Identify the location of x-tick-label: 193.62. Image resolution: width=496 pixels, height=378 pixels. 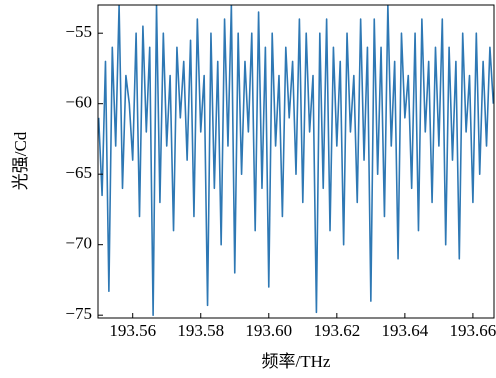
(336, 330).